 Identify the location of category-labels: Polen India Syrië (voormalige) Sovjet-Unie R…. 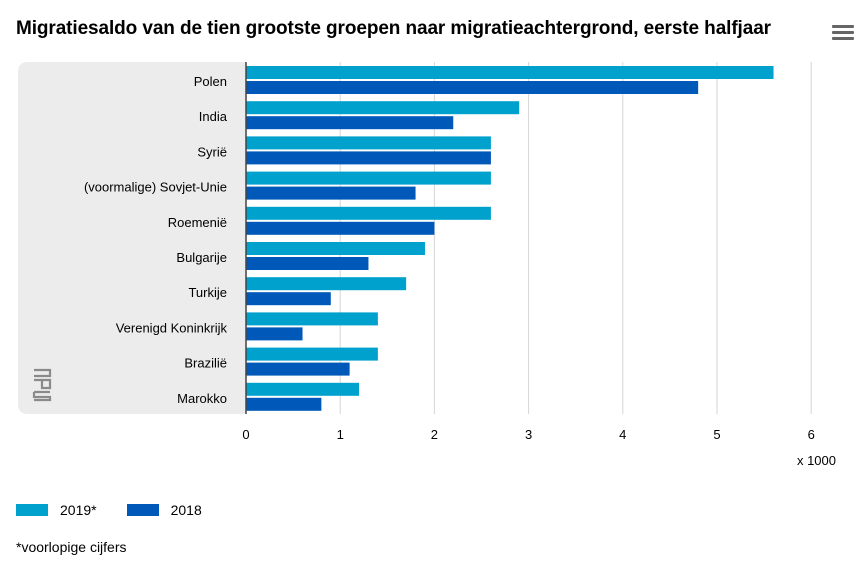
(156, 240).